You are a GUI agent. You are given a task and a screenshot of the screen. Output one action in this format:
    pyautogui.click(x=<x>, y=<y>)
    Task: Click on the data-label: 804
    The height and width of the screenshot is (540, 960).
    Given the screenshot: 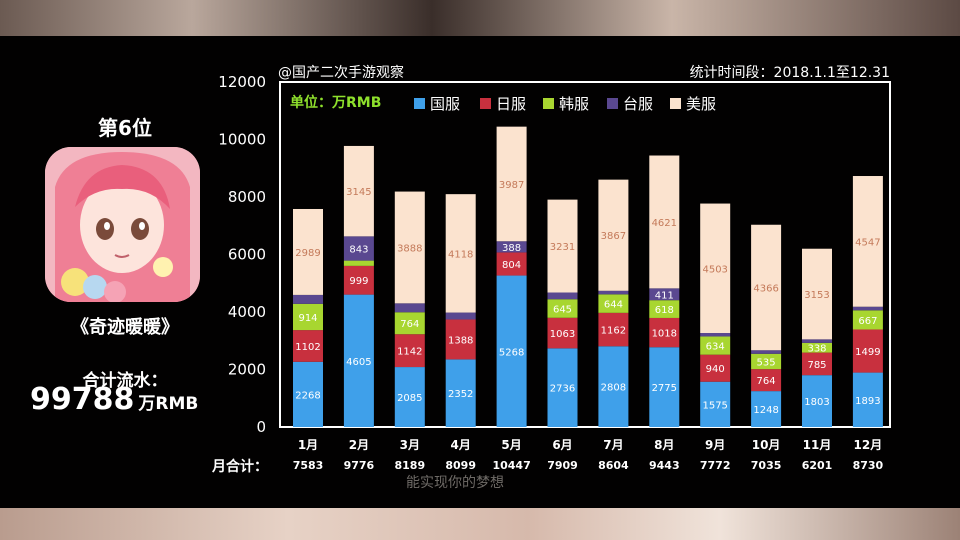 What is the action you would take?
    pyautogui.click(x=511, y=265)
    